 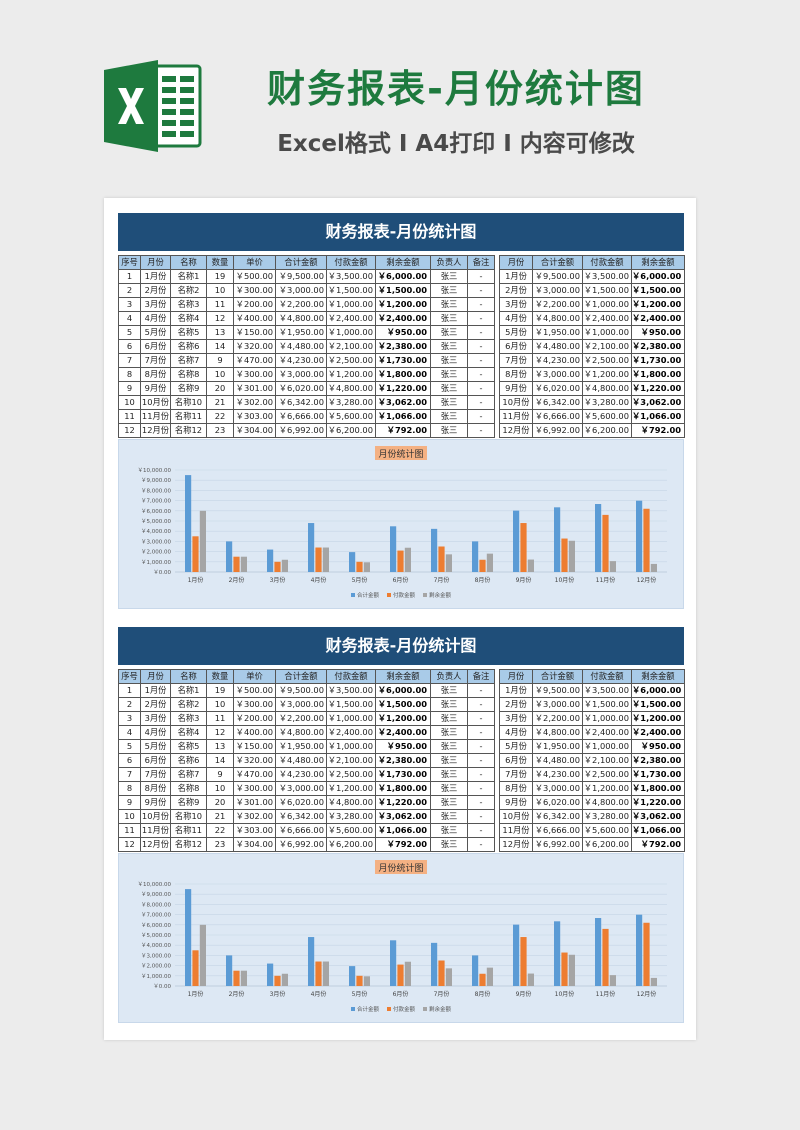 I want to click on column-header: 剩余金额, so click(x=658, y=676).